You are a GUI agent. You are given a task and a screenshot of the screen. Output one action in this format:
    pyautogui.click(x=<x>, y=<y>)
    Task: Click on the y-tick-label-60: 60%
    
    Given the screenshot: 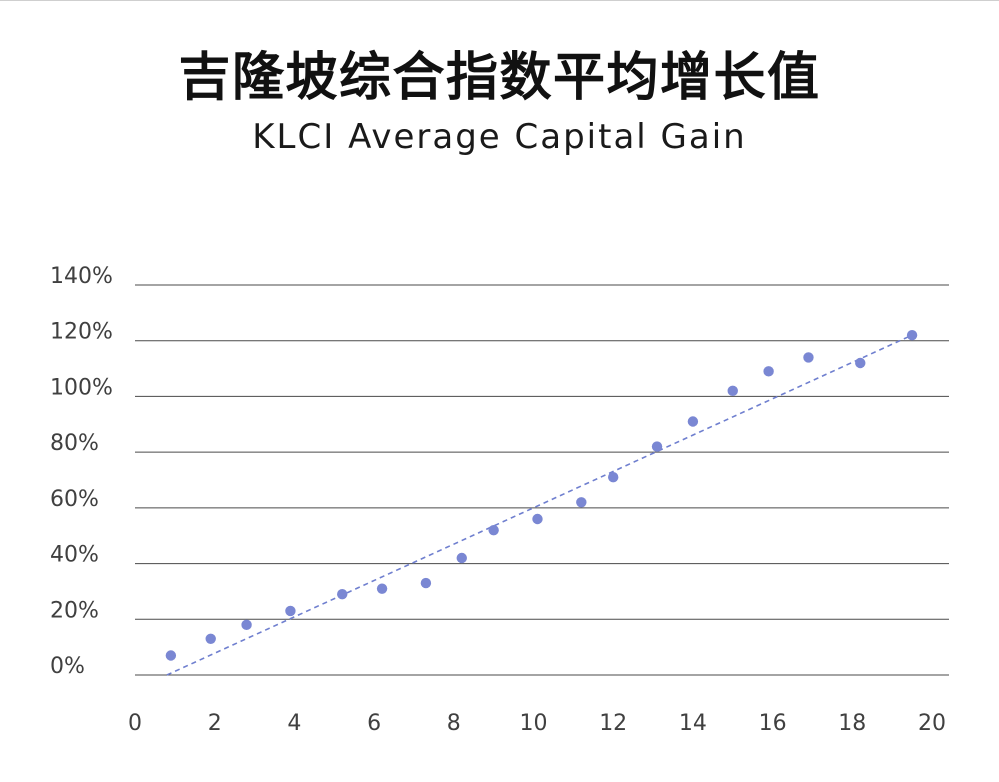 What is the action you would take?
    pyautogui.click(x=74, y=499)
    